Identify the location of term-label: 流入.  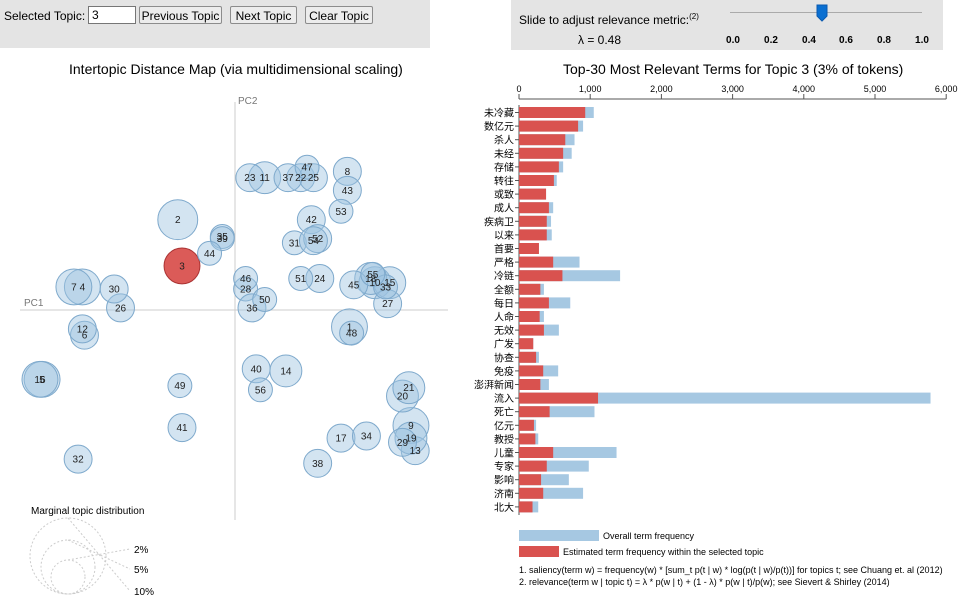
(504, 398).